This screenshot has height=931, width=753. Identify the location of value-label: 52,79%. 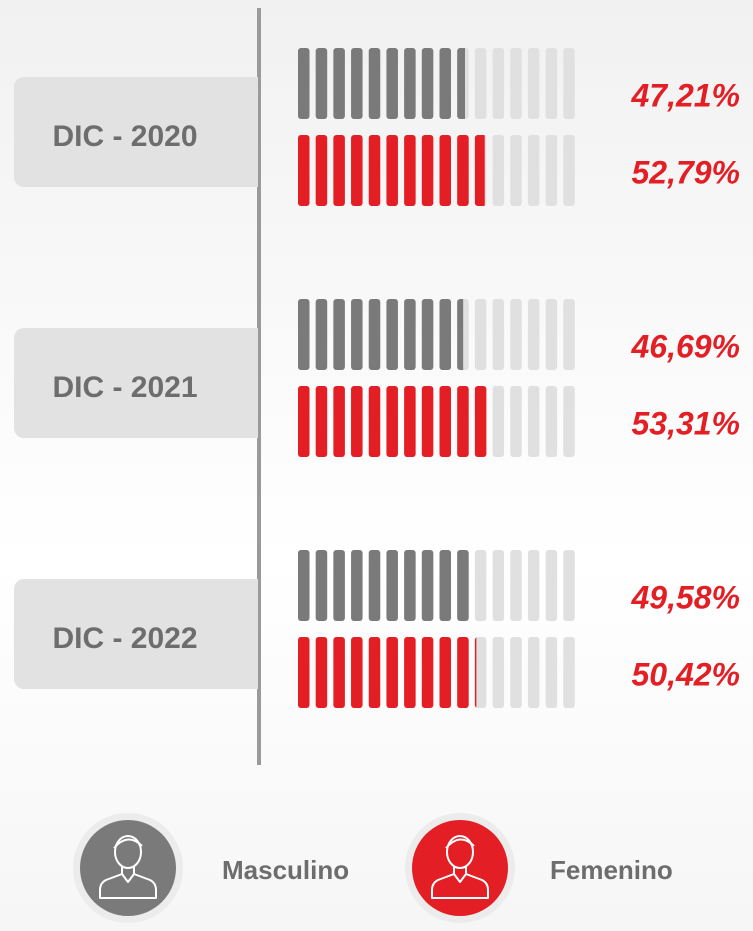
(685, 172).